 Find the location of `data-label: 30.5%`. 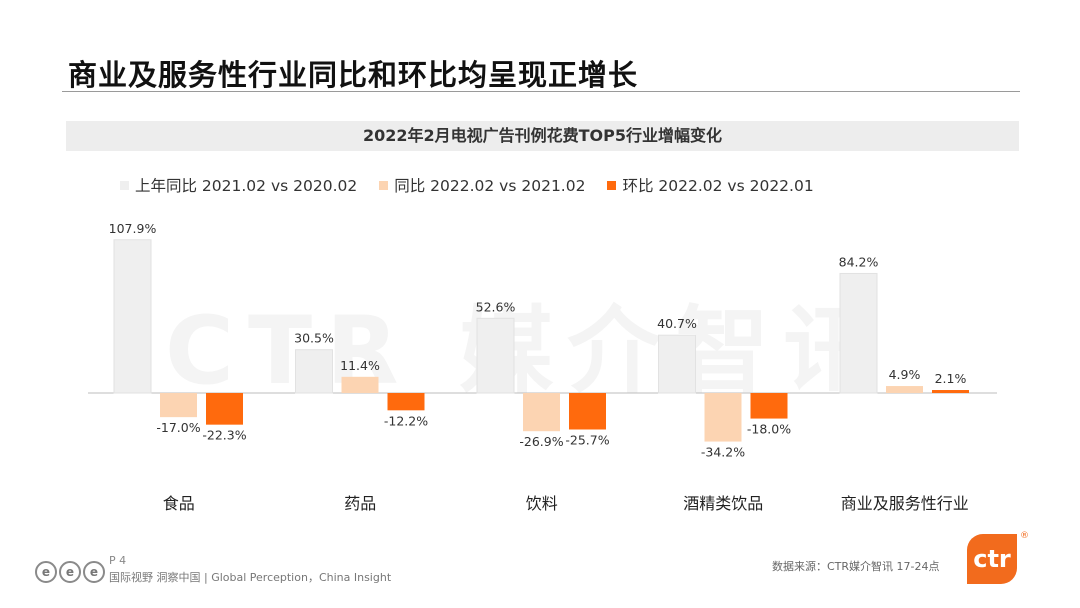

data-label: 30.5% is located at coordinates (314, 338).